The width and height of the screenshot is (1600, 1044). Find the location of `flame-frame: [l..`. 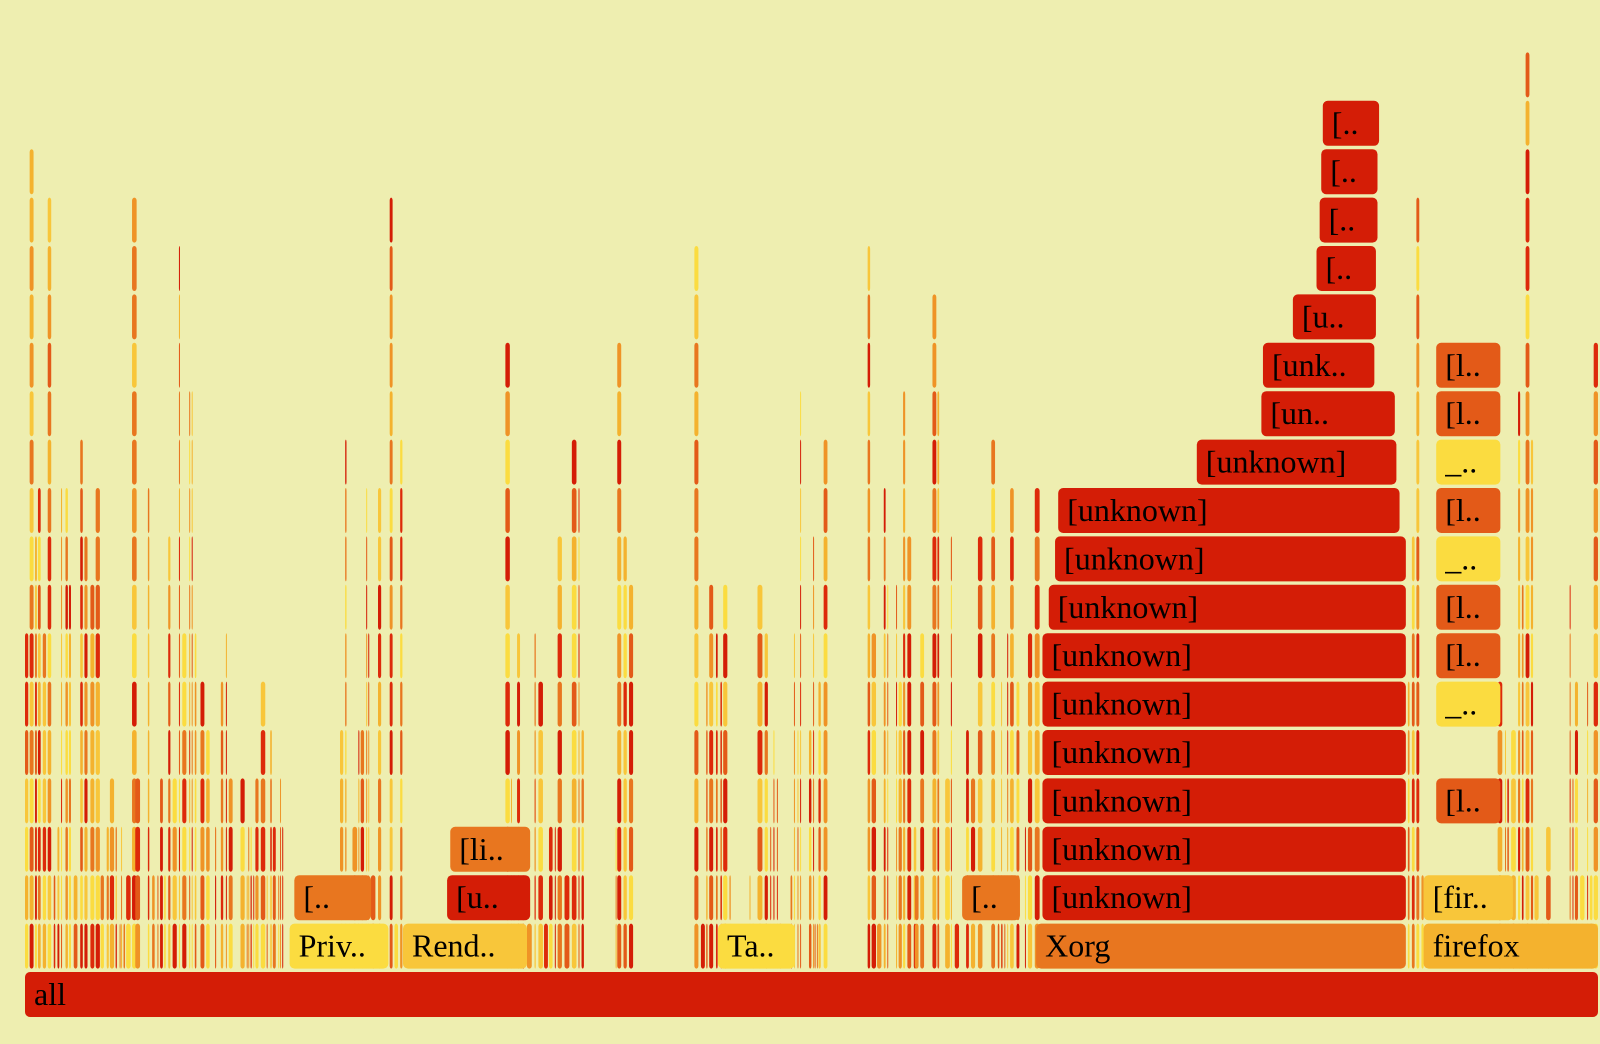

flame-frame: [l.. is located at coordinates (1468, 656).